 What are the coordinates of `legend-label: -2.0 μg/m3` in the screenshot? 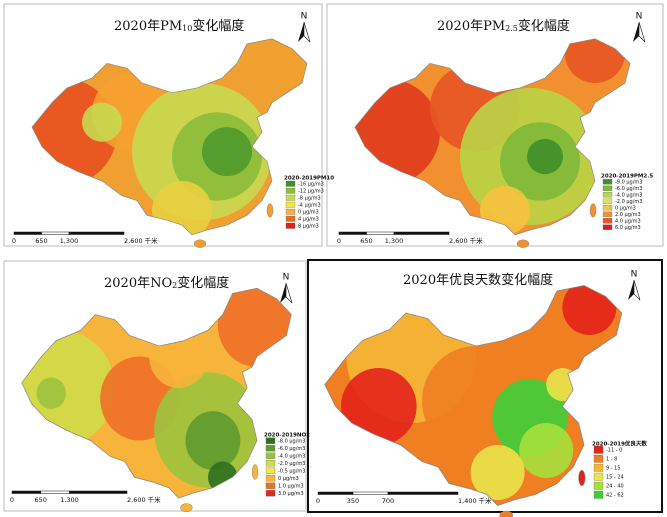 It's located at (291, 464).